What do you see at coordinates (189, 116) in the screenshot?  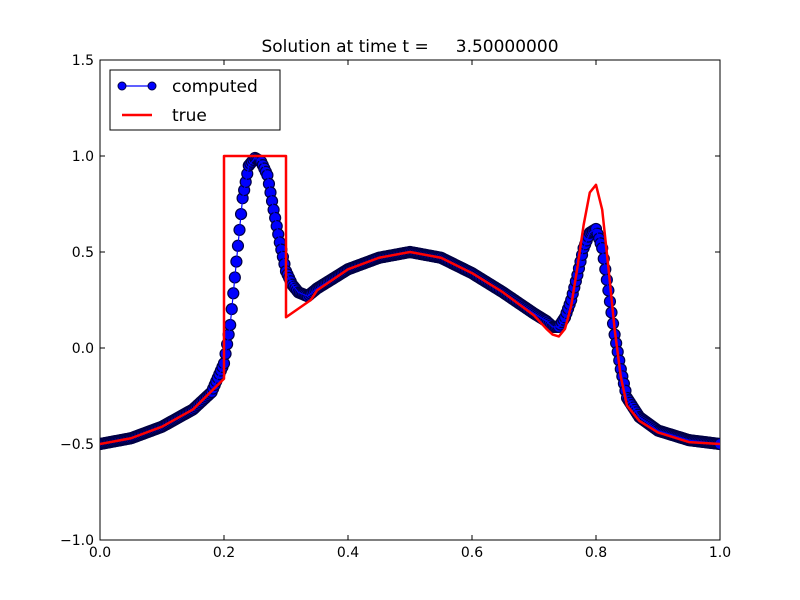 I see `legend-label: true` at bounding box center [189, 116].